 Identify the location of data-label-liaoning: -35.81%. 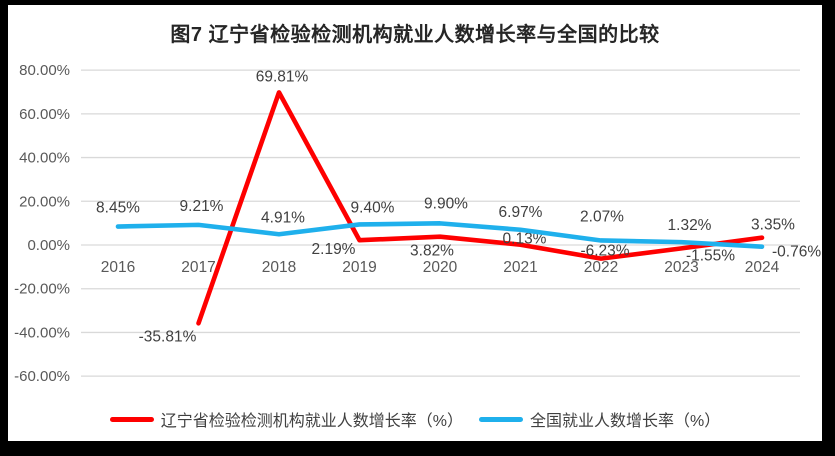
(168, 336).